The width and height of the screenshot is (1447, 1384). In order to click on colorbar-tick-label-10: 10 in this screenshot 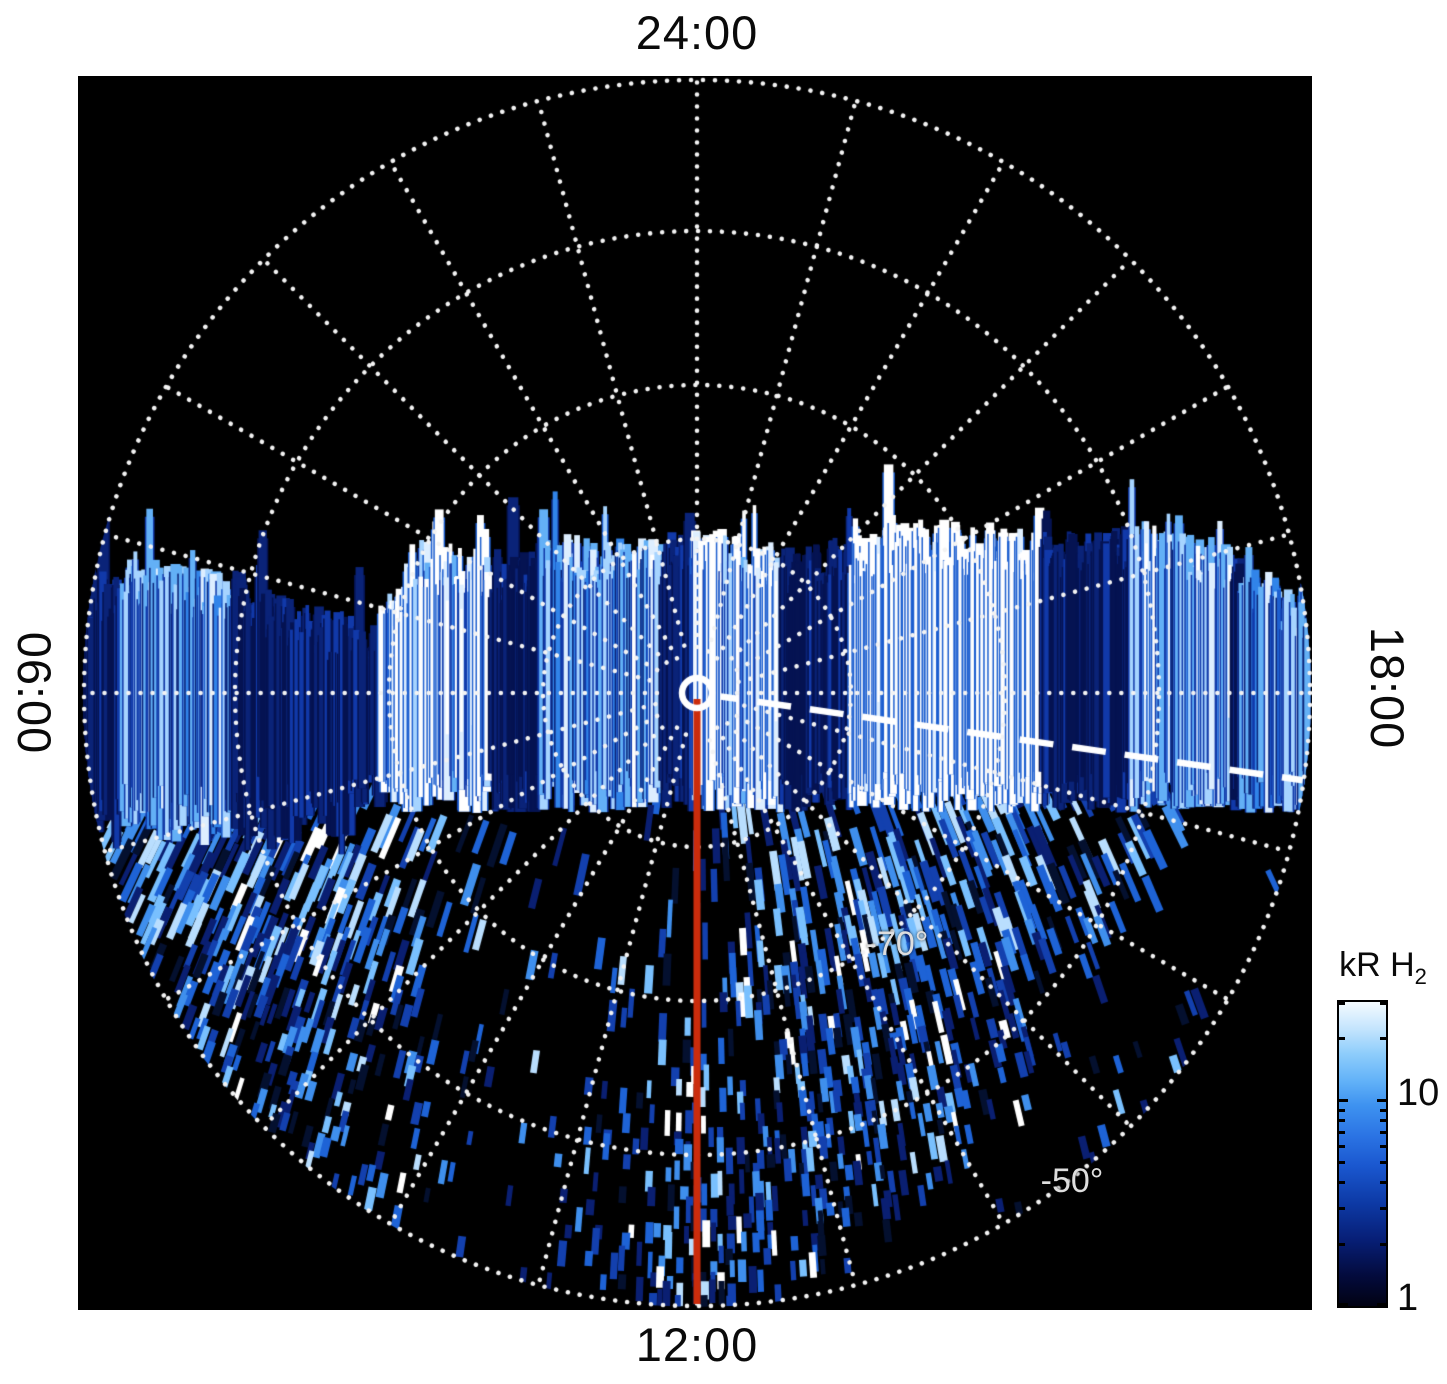, I will do `click(1418, 1093)`.